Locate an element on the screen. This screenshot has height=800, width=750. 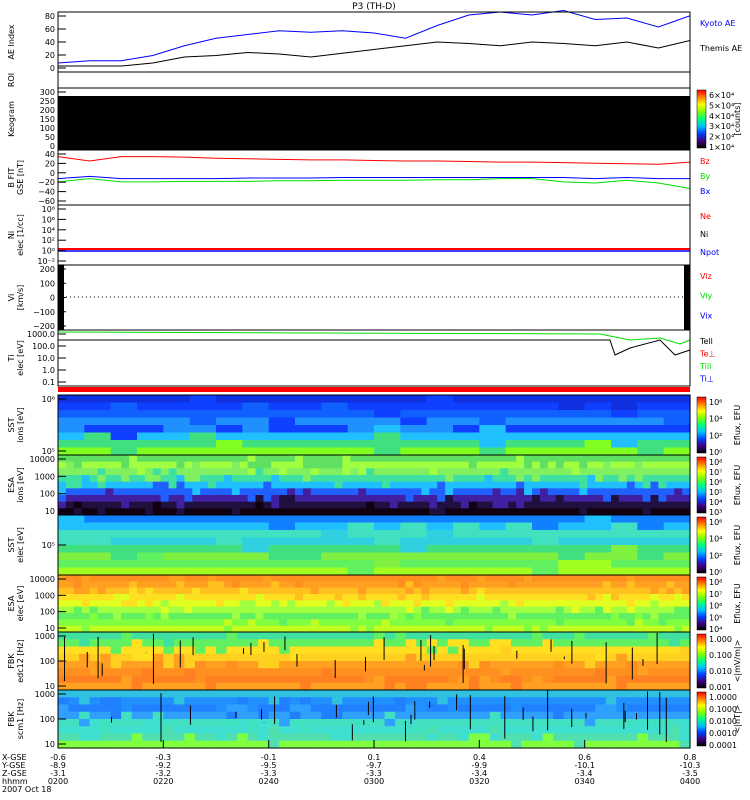
x-tick-label-z: -3.4 is located at coordinates (480, 773).